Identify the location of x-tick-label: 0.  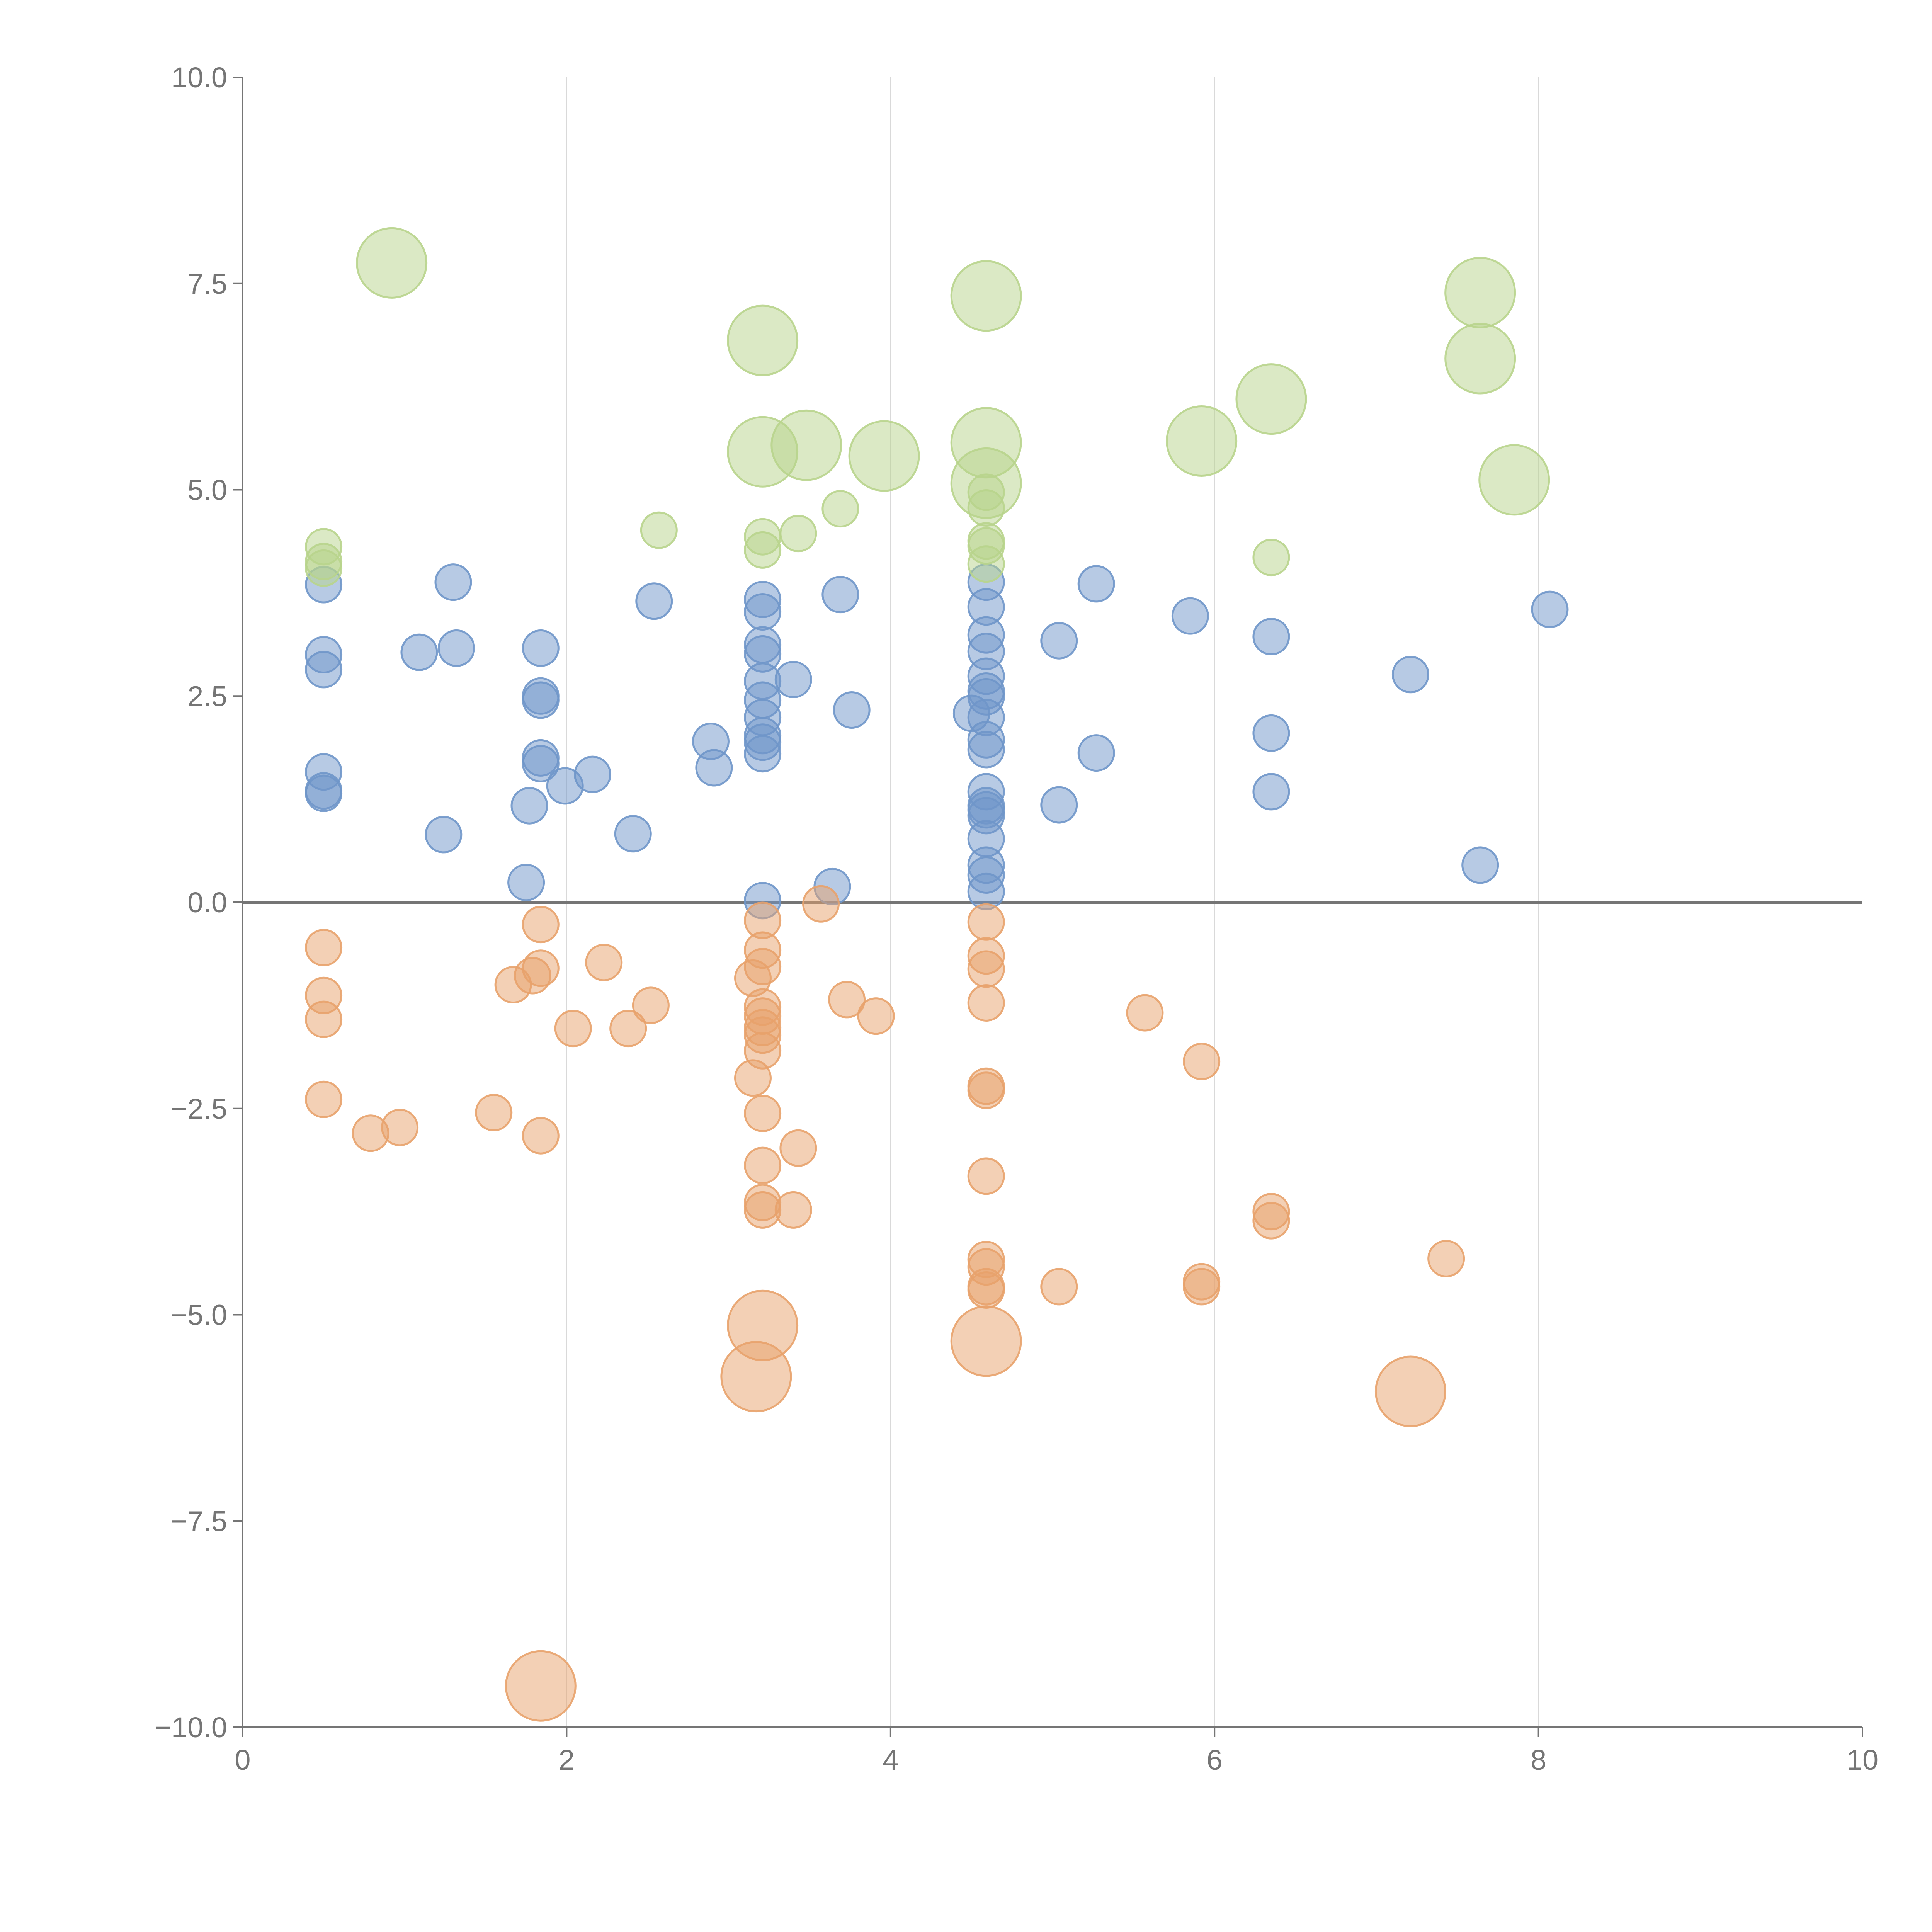
(243, 1760).